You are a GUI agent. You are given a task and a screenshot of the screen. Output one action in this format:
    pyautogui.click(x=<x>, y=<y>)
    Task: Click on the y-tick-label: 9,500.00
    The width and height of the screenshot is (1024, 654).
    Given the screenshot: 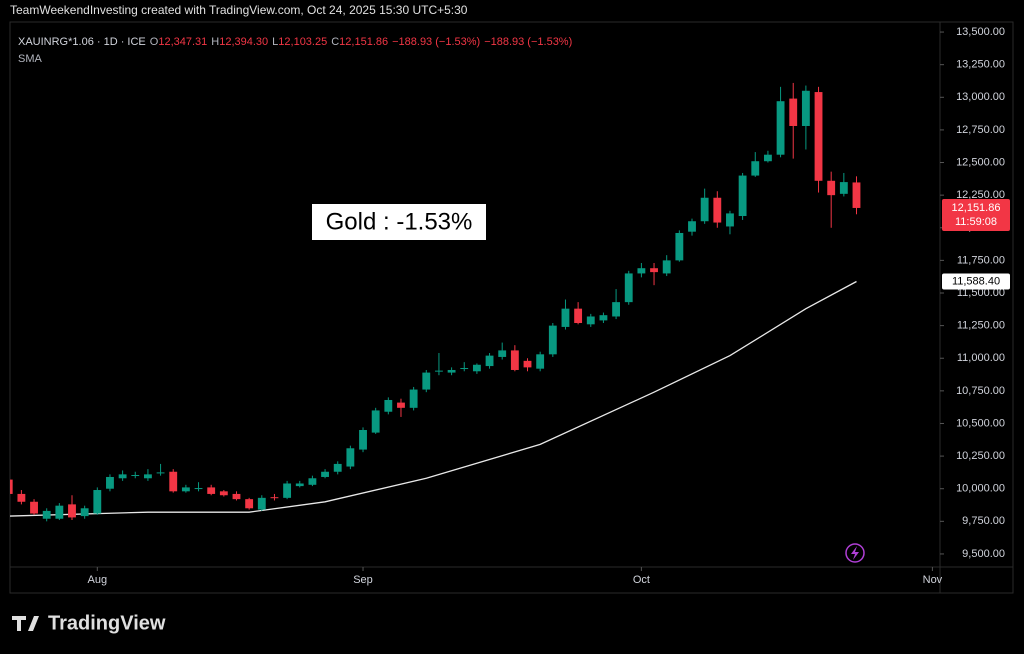 What is the action you would take?
    pyautogui.click(x=983, y=554)
    